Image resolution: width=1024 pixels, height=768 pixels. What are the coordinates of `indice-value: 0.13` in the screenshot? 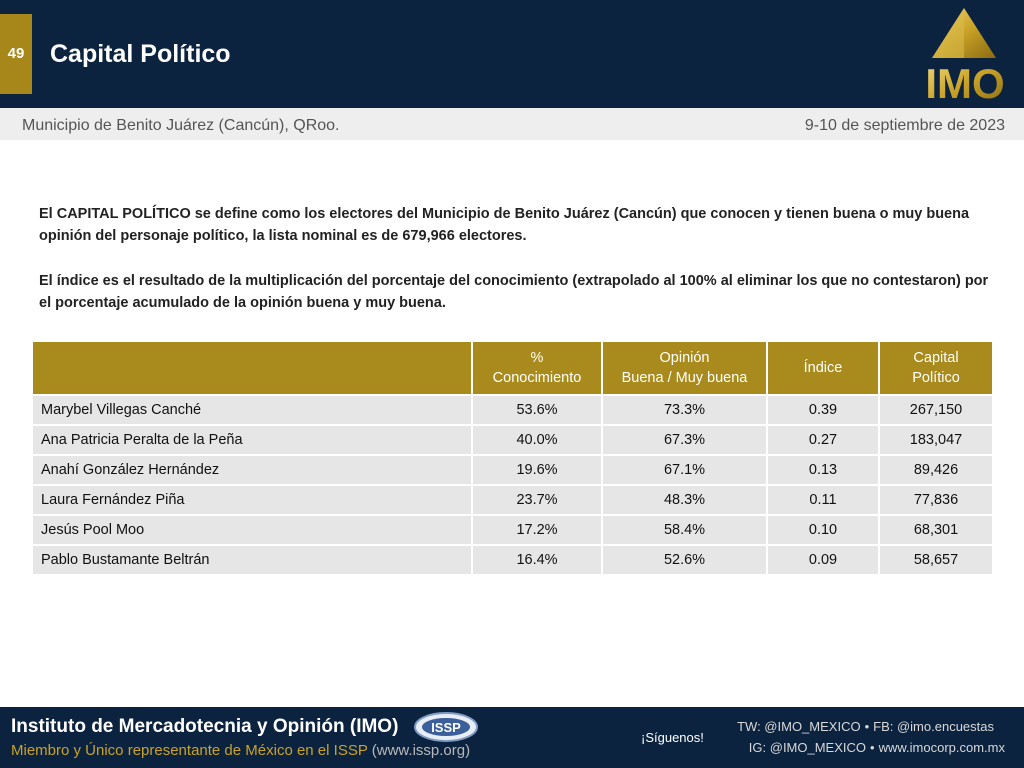 It's located at (824, 469).